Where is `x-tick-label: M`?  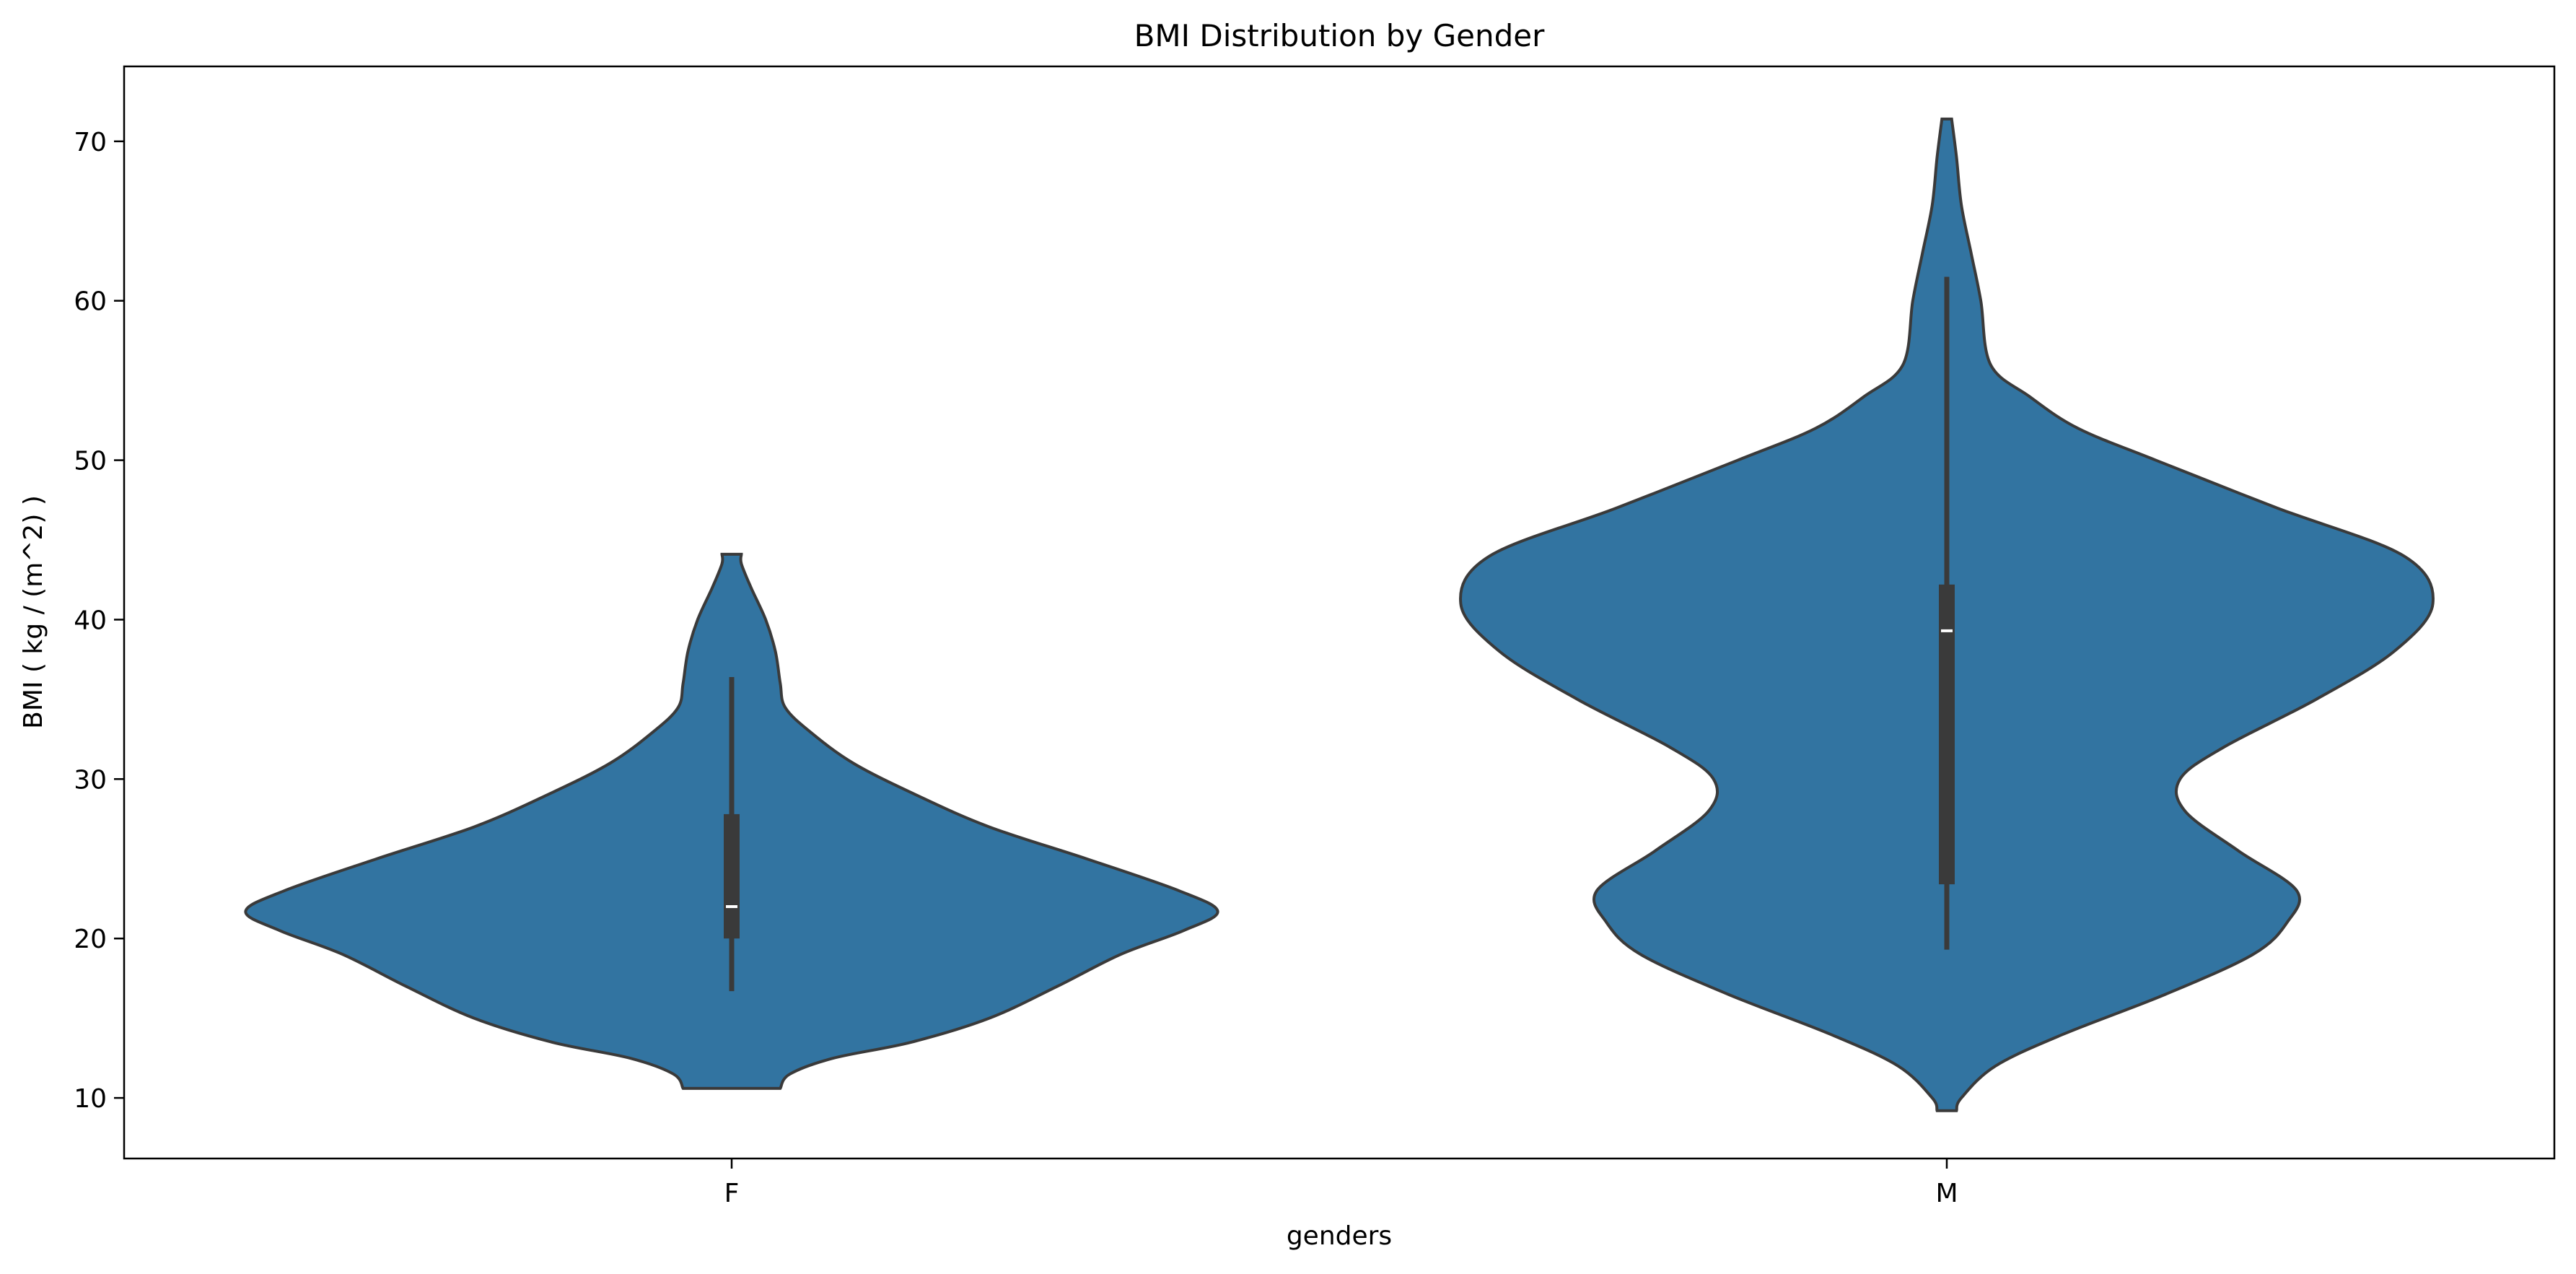 x-tick-label: M is located at coordinates (1947, 1194).